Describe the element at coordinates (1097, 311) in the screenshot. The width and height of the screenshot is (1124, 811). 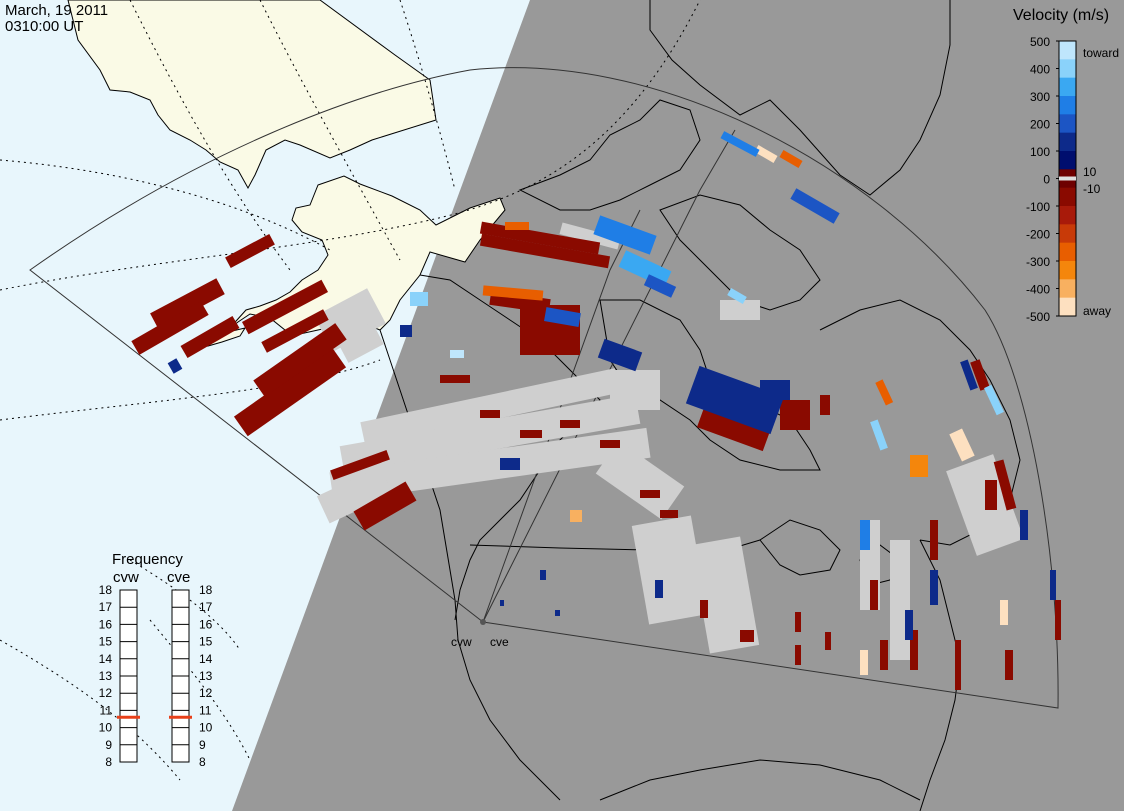
I see `velocity-away-label: away` at that location.